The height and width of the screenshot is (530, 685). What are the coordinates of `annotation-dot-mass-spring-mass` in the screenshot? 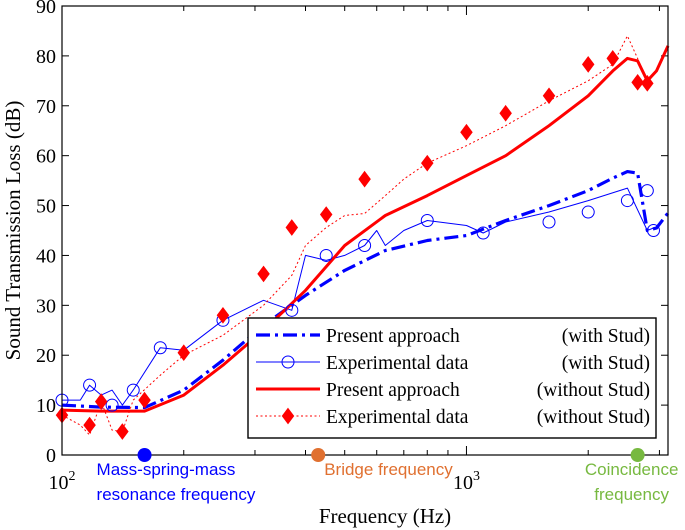 It's located at (144, 455).